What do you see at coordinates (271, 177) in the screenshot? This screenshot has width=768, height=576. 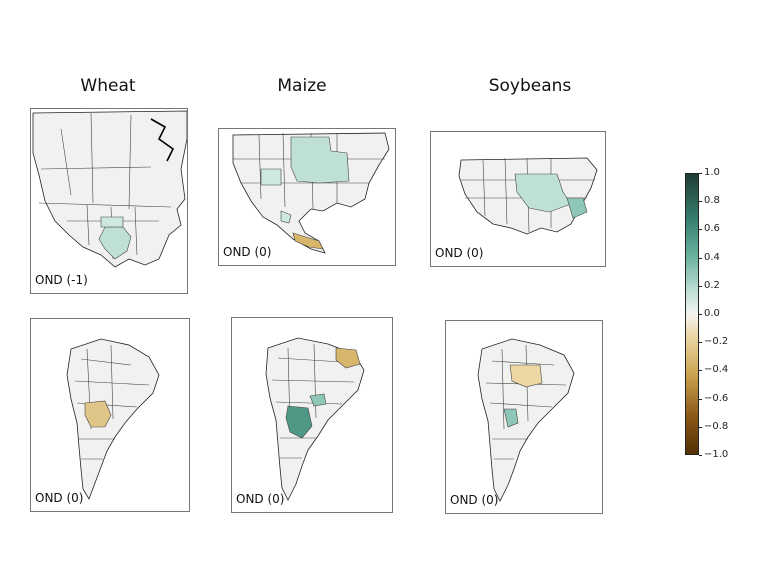 I see `region-west-highlight` at bounding box center [271, 177].